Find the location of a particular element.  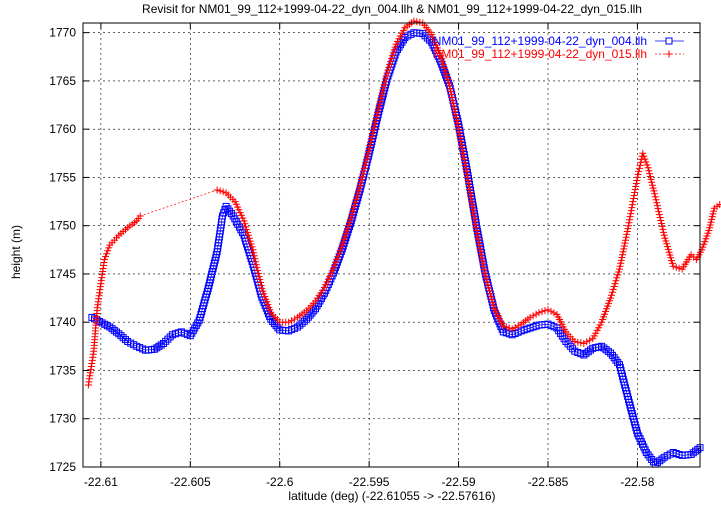

x-tick-label: -22.605 is located at coordinates (190, 482).